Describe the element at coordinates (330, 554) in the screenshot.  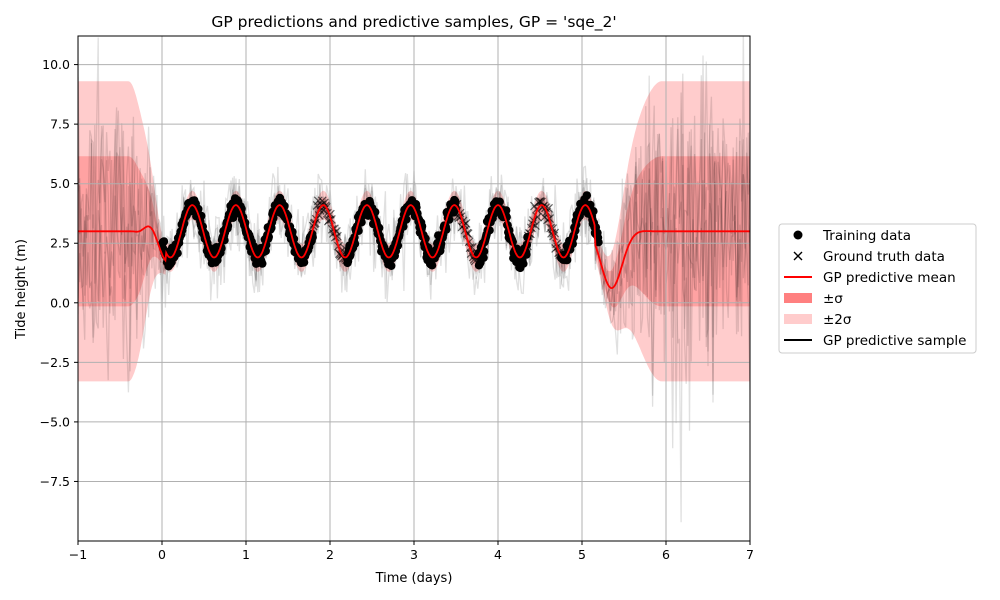
I see `x-tick-label: 2` at that location.